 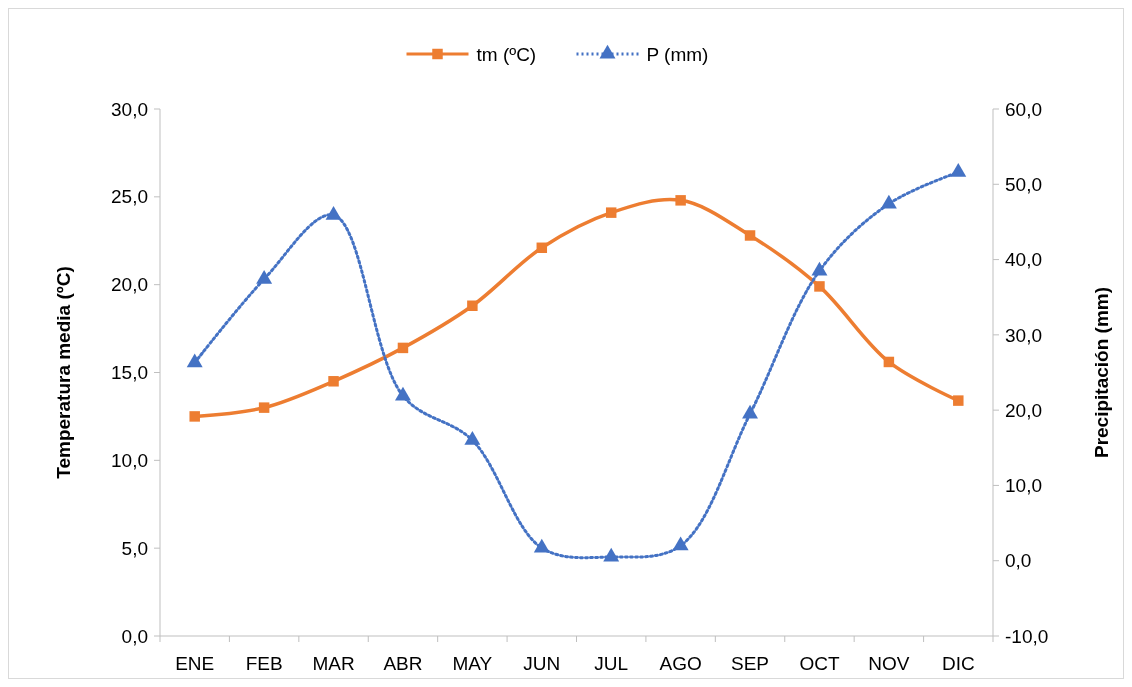 I want to click on y-tick-label: 10,0, so click(x=129, y=460).